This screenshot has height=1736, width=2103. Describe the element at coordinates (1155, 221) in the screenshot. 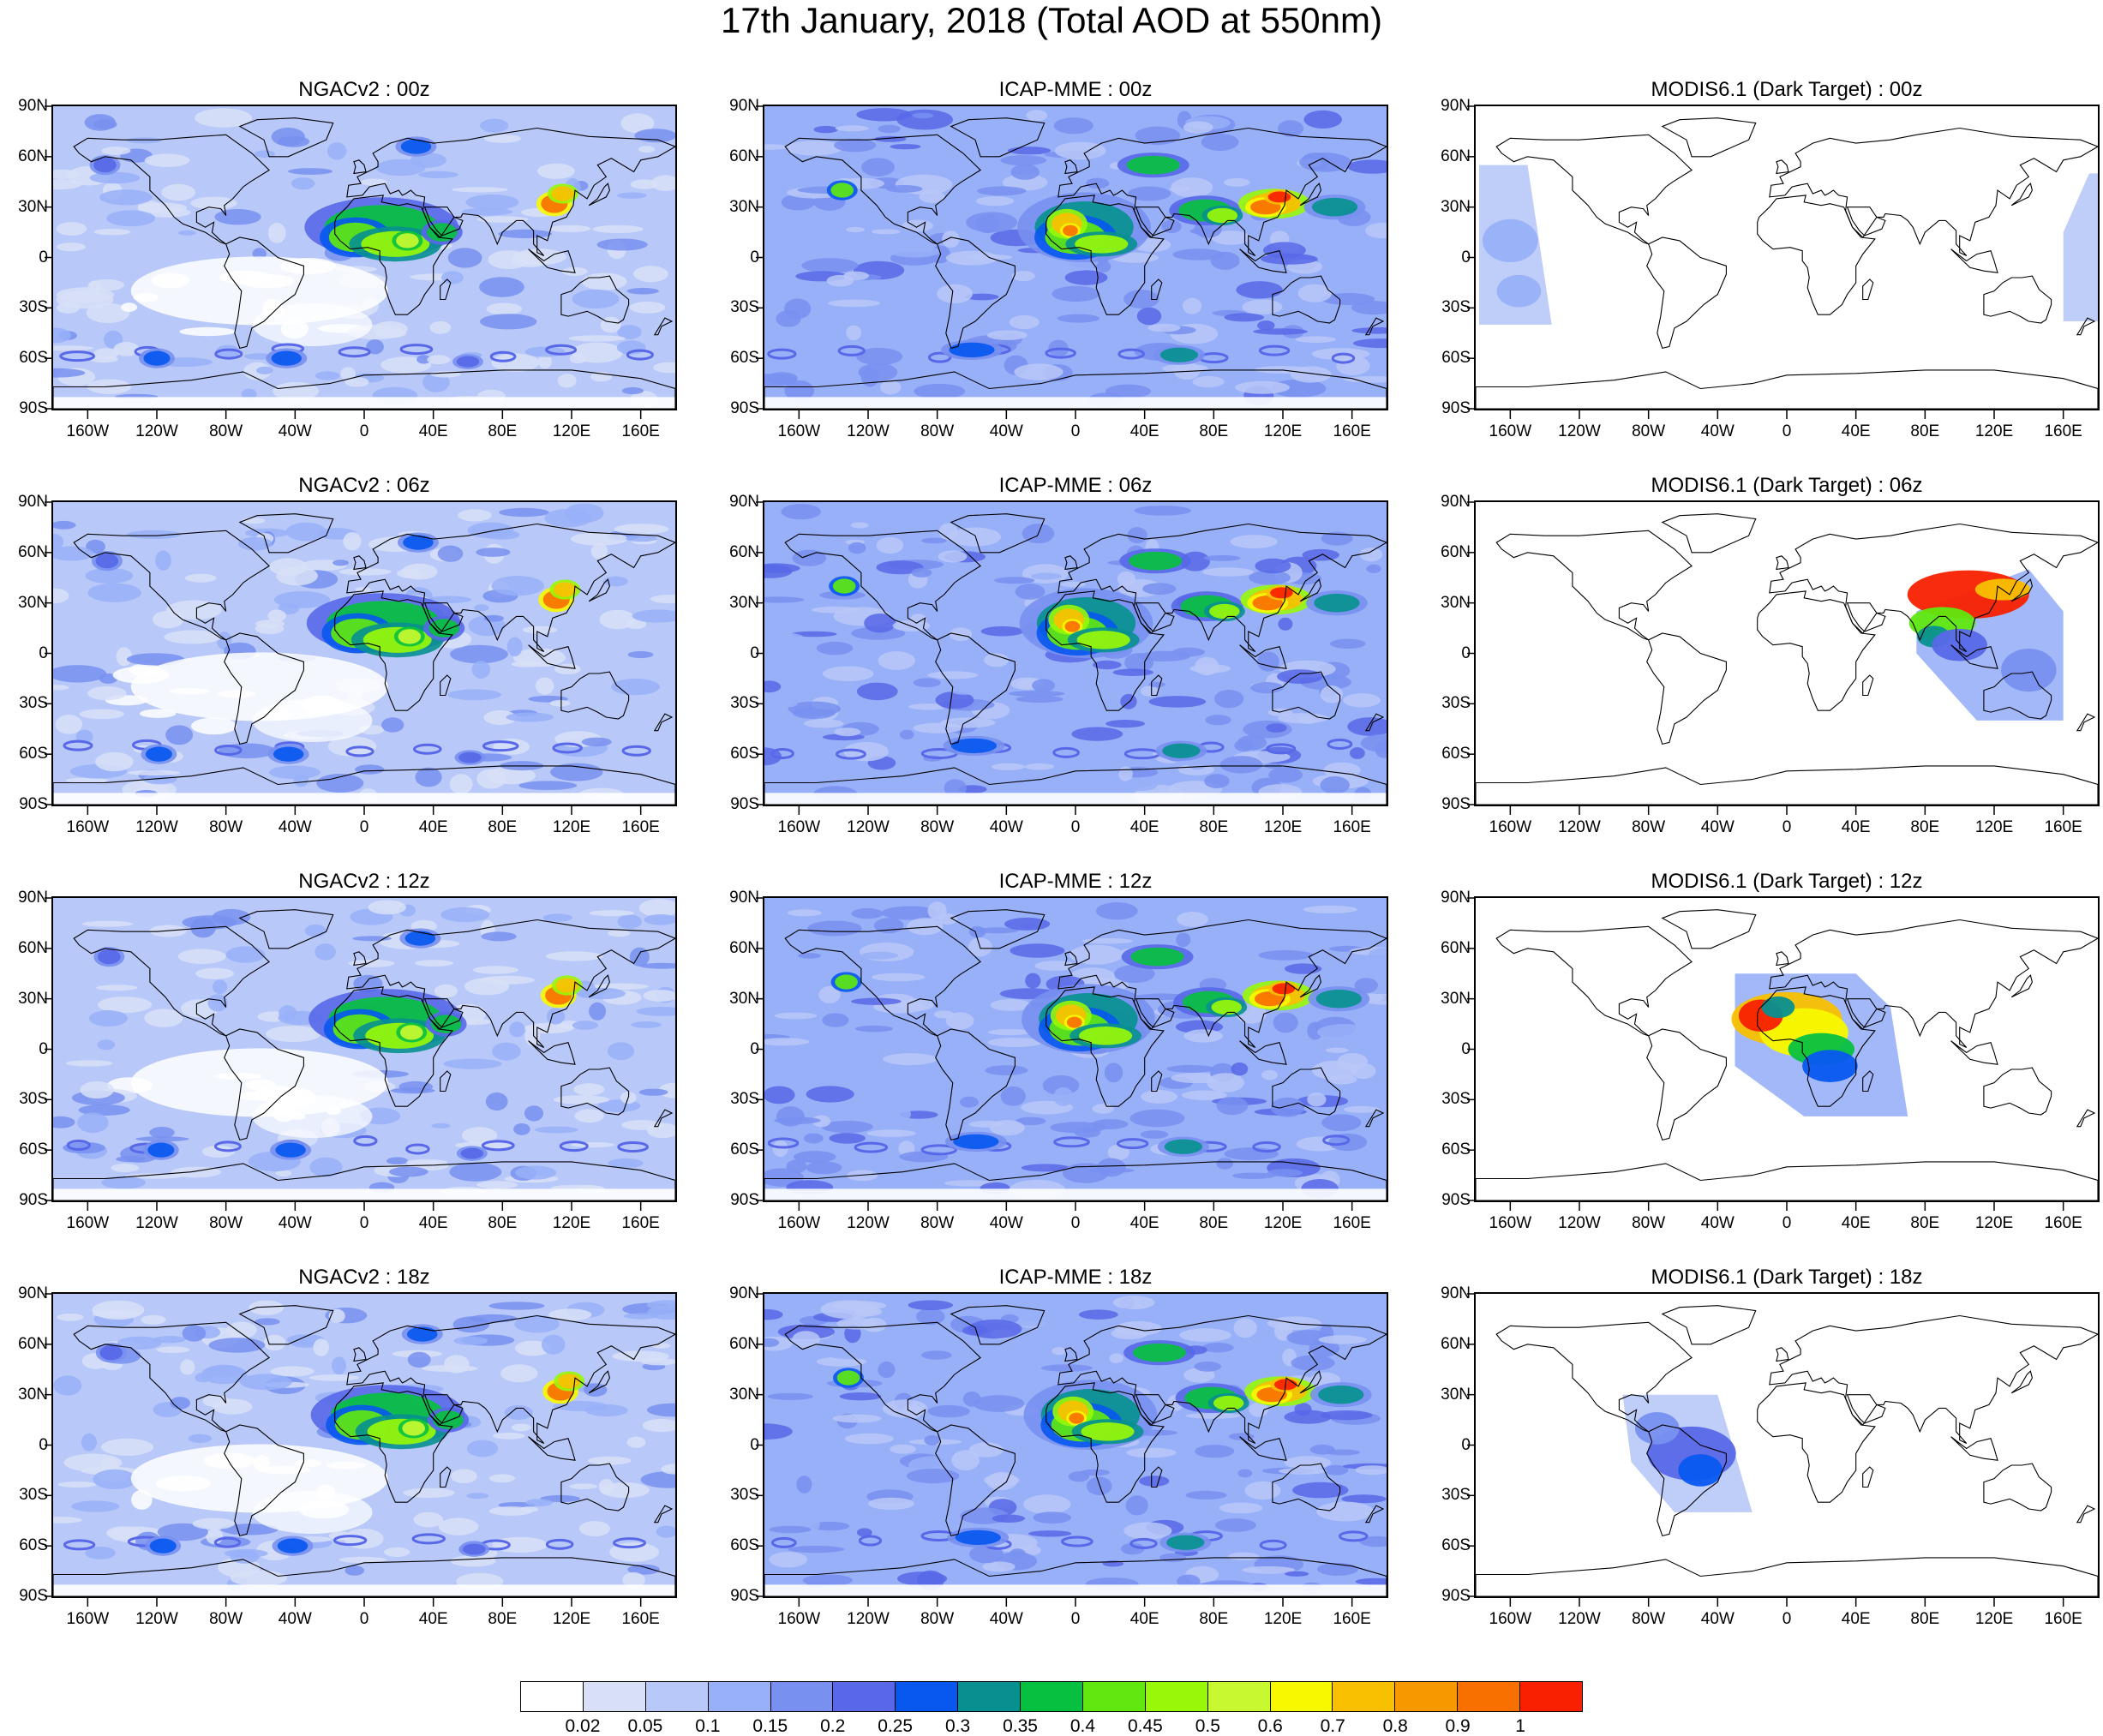

I see `coastline-arabia` at that location.